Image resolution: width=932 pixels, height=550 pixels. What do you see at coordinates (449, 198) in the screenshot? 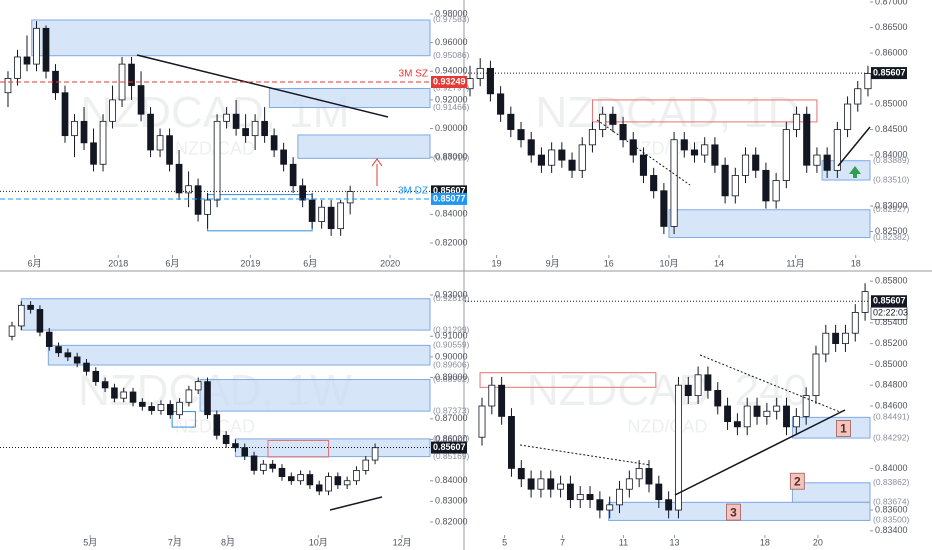
I see `price-tag-label: 0.85077` at bounding box center [449, 198].